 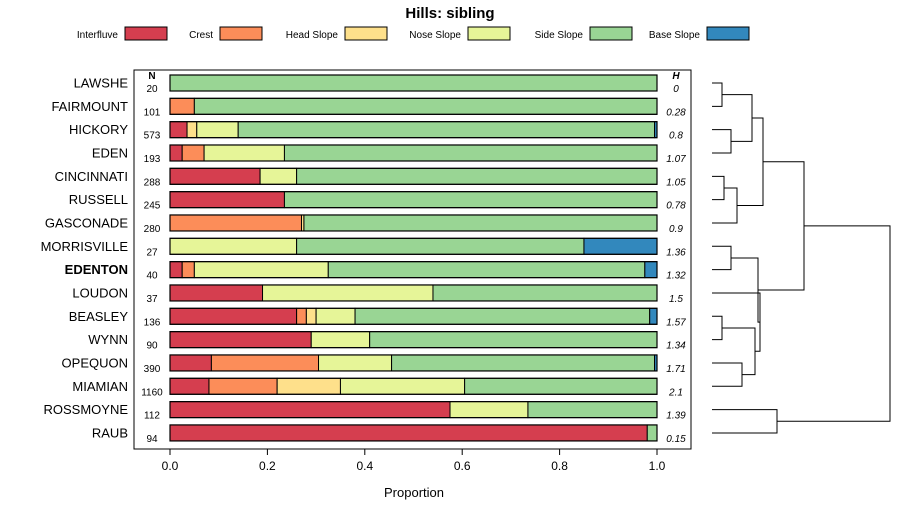 I want to click on bar-miamian-nose-slope, so click(x=402, y=386).